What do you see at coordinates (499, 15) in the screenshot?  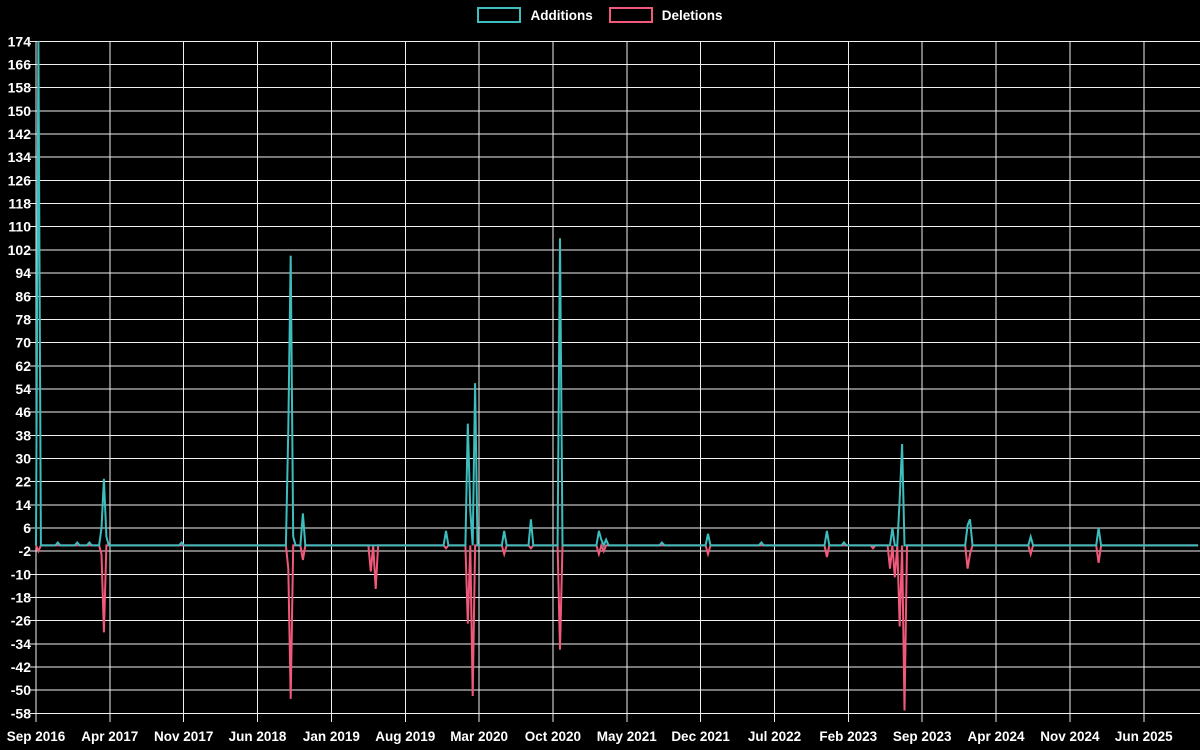 I see `additions-swatch-icon` at bounding box center [499, 15].